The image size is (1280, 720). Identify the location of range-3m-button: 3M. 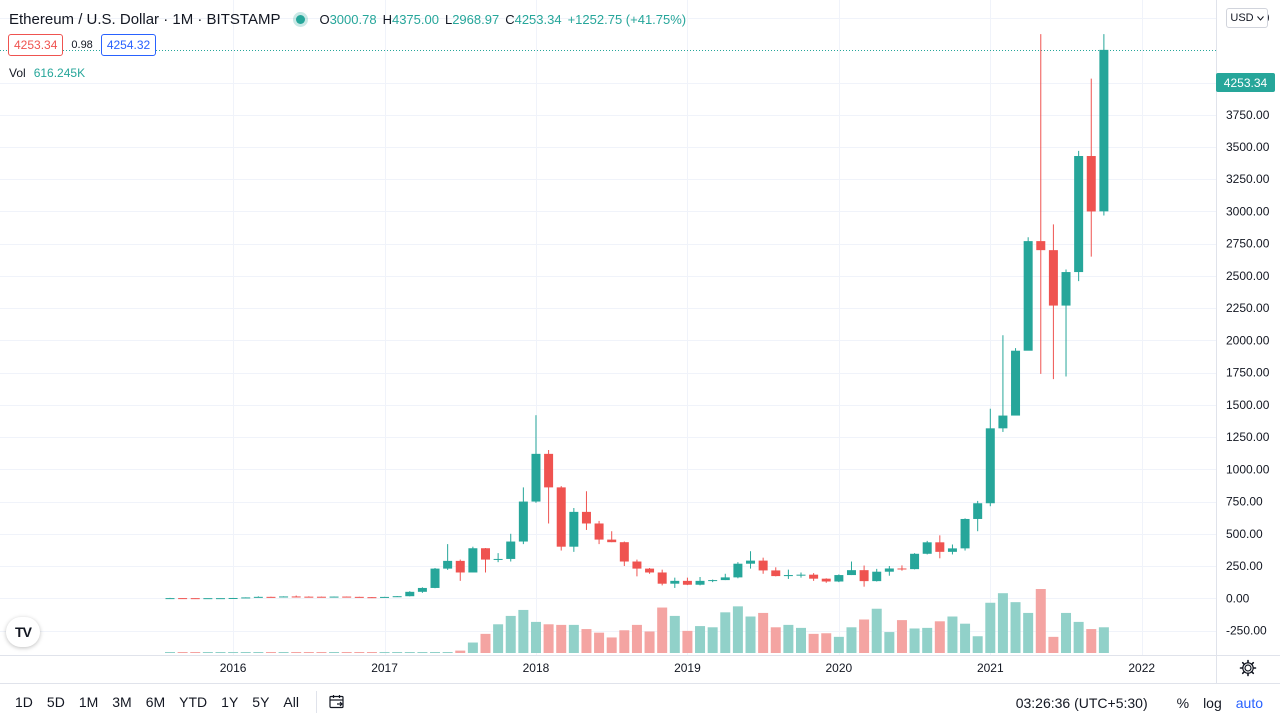
(122, 702).